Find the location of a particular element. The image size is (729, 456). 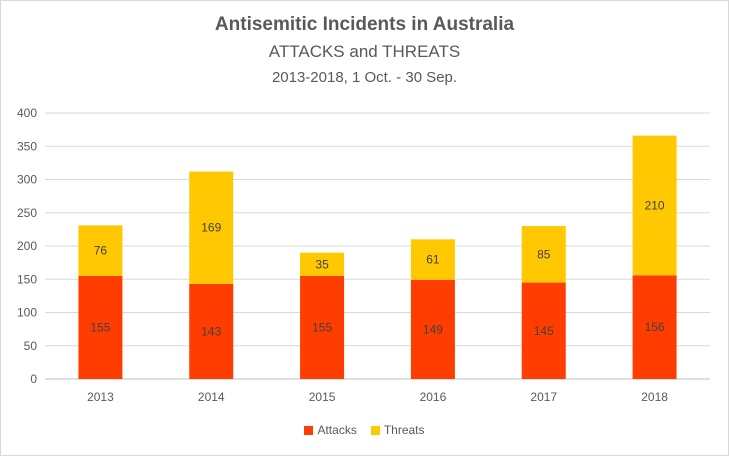

data-label-threats-2013: 76 is located at coordinates (101, 251).